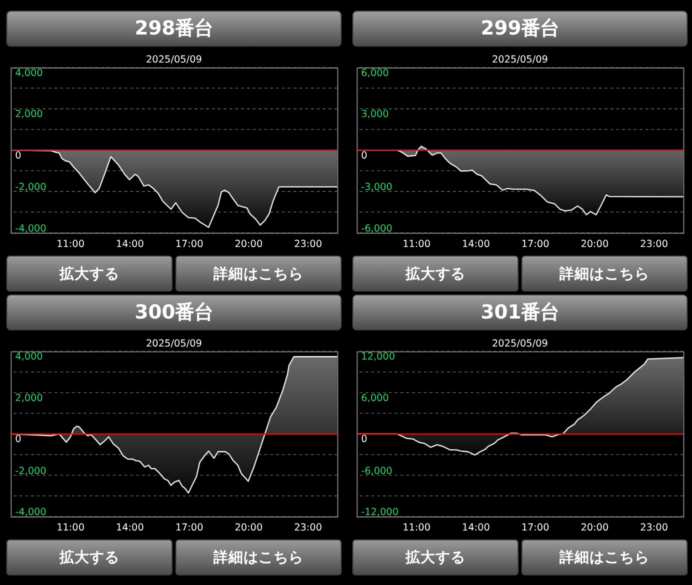 Image resolution: width=692 pixels, height=585 pixels. Describe the element at coordinates (380, 512) in the screenshot. I see `y-tick-label: -12,000` at that location.